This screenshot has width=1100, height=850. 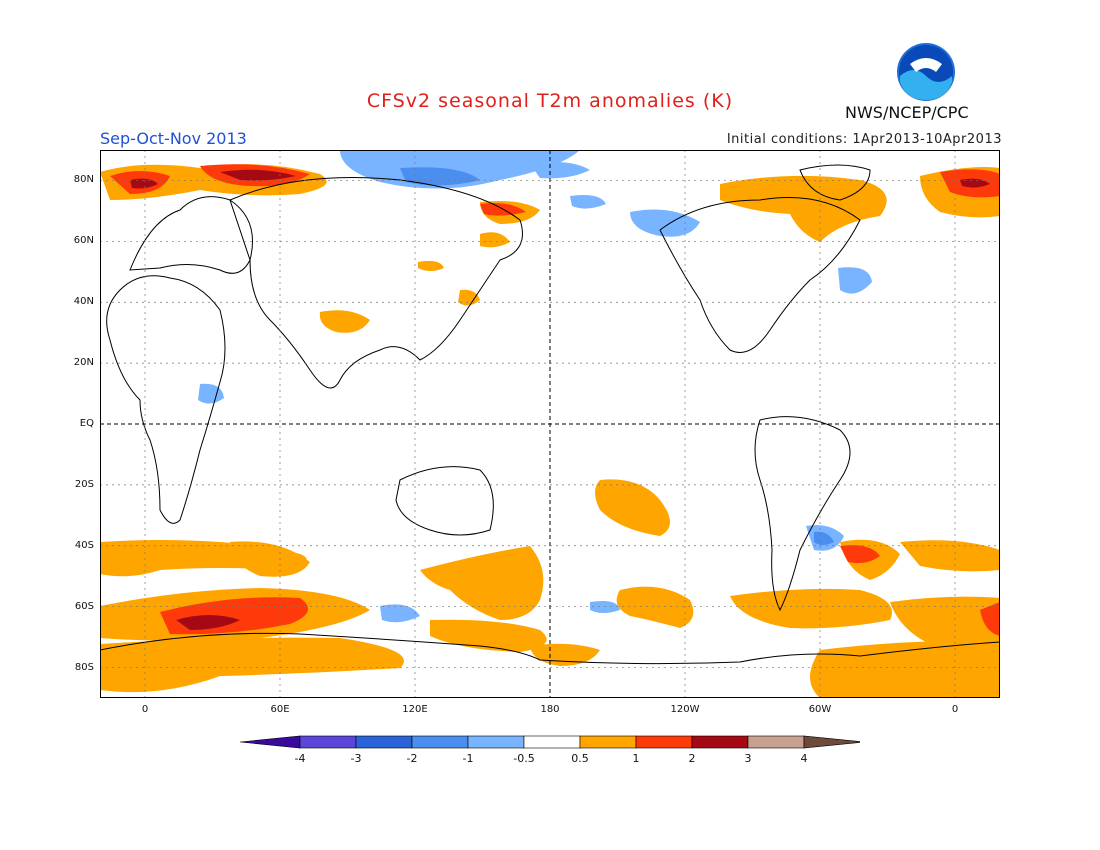 What do you see at coordinates (580, 758) in the screenshot?
I see `colorbar-tick-label: 0.5` at bounding box center [580, 758].